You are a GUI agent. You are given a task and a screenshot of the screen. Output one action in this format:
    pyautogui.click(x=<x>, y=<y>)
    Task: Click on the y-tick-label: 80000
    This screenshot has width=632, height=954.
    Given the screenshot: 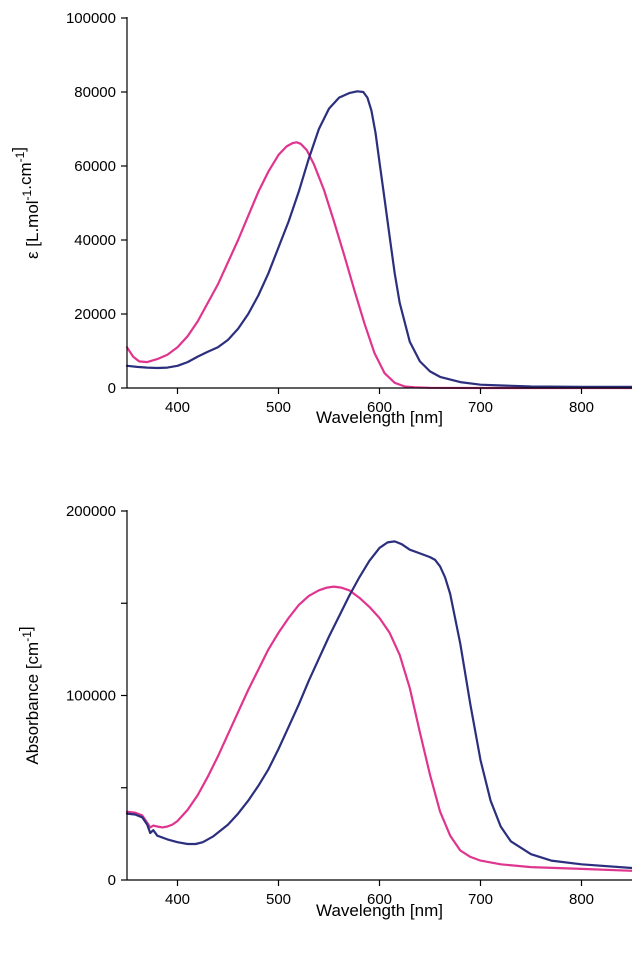 What is the action you would take?
    pyautogui.click(x=95, y=92)
    